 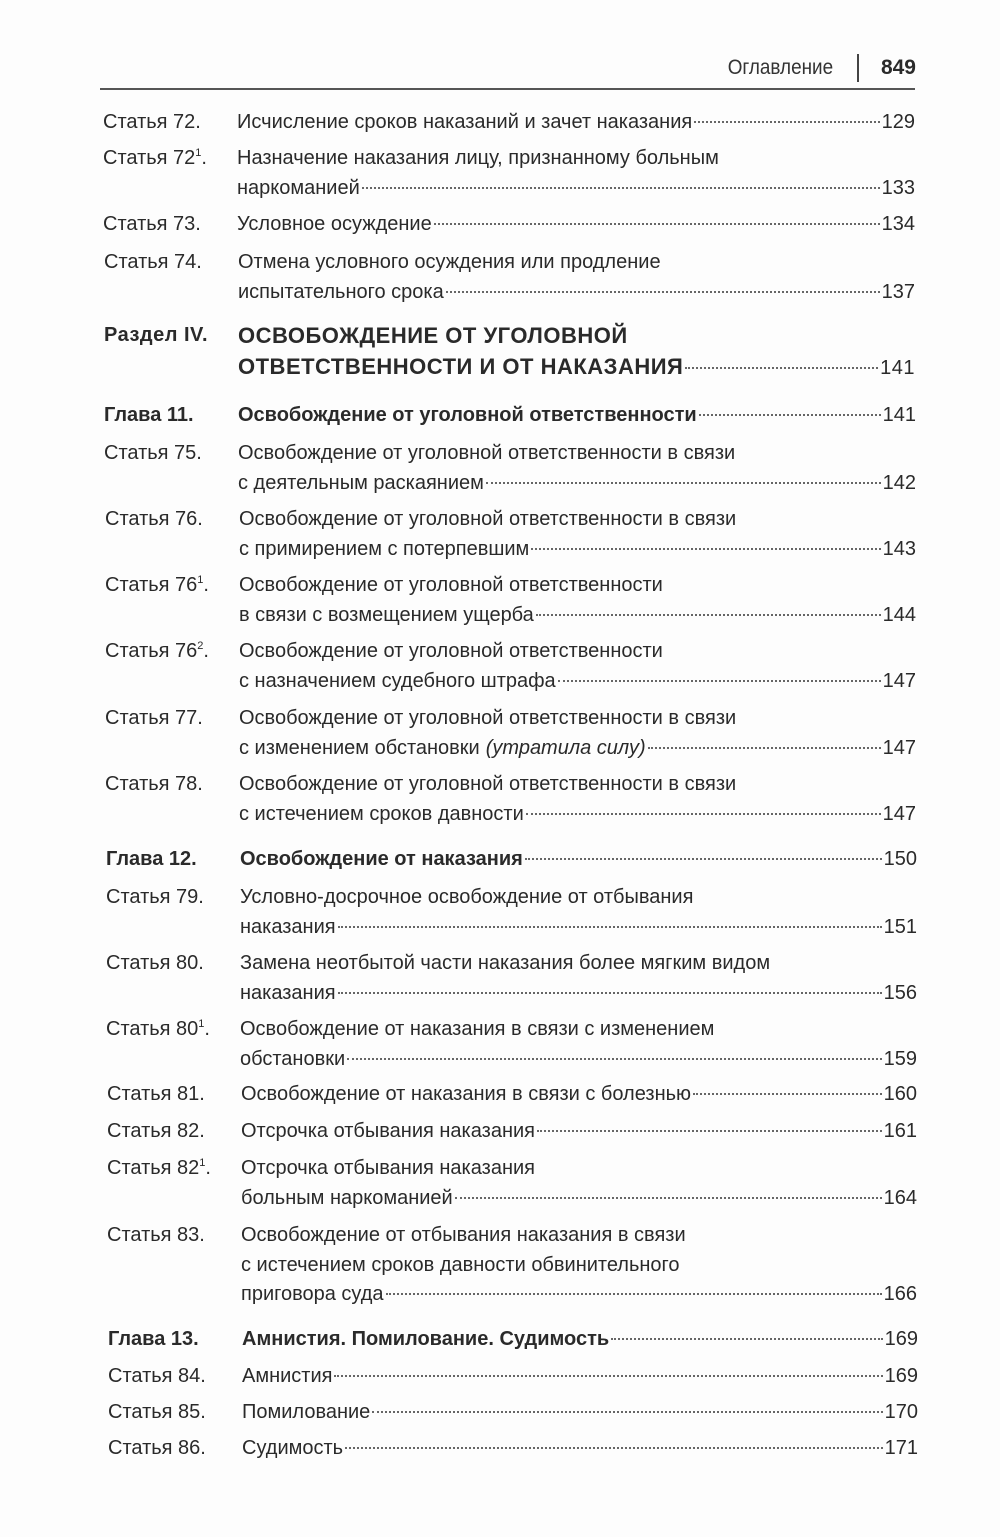 What do you see at coordinates (154, 519) in the screenshot?
I see `entry-label: Статья 76.` at bounding box center [154, 519].